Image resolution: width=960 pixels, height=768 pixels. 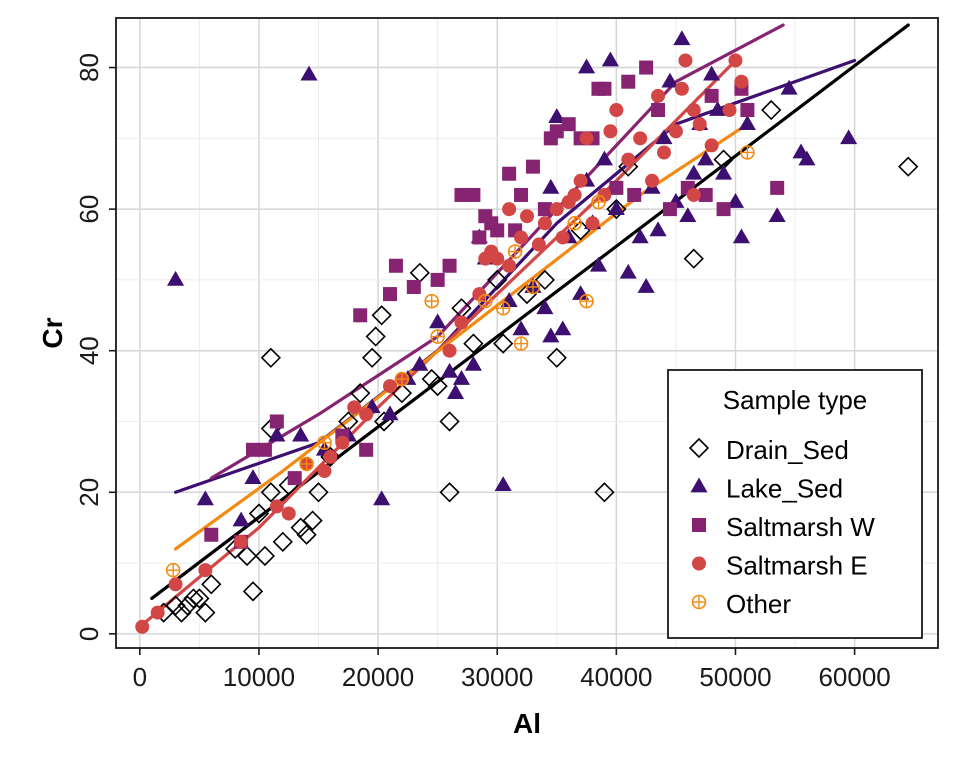 What do you see at coordinates (699, 563) in the screenshot?
I see `legend-key-saltmarsh-e` at bounding box center [699, 563].